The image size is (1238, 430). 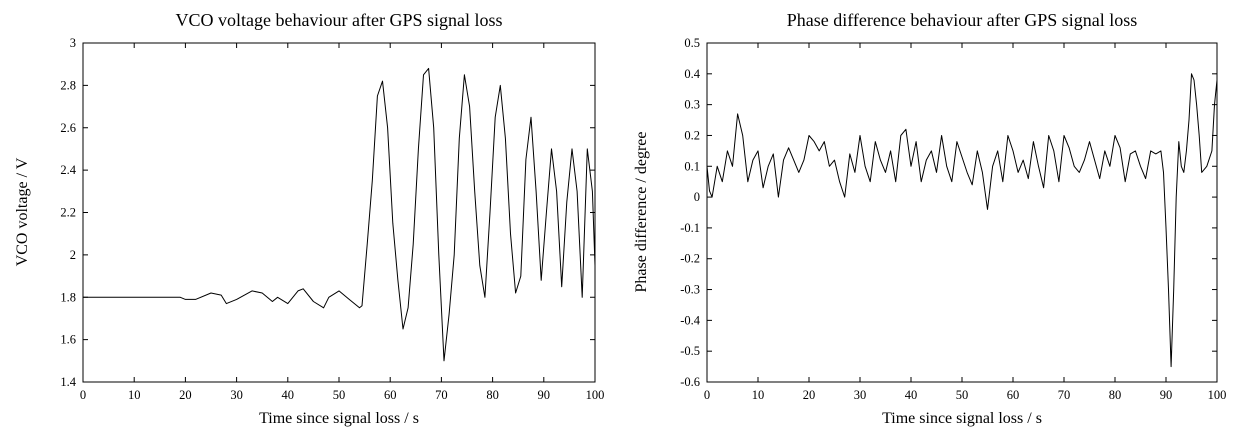 What do you see at coordinates (1217, 395) in the screenshot?
I see `phase-x-tick-label: 100` at bounding box center [1217, 395].